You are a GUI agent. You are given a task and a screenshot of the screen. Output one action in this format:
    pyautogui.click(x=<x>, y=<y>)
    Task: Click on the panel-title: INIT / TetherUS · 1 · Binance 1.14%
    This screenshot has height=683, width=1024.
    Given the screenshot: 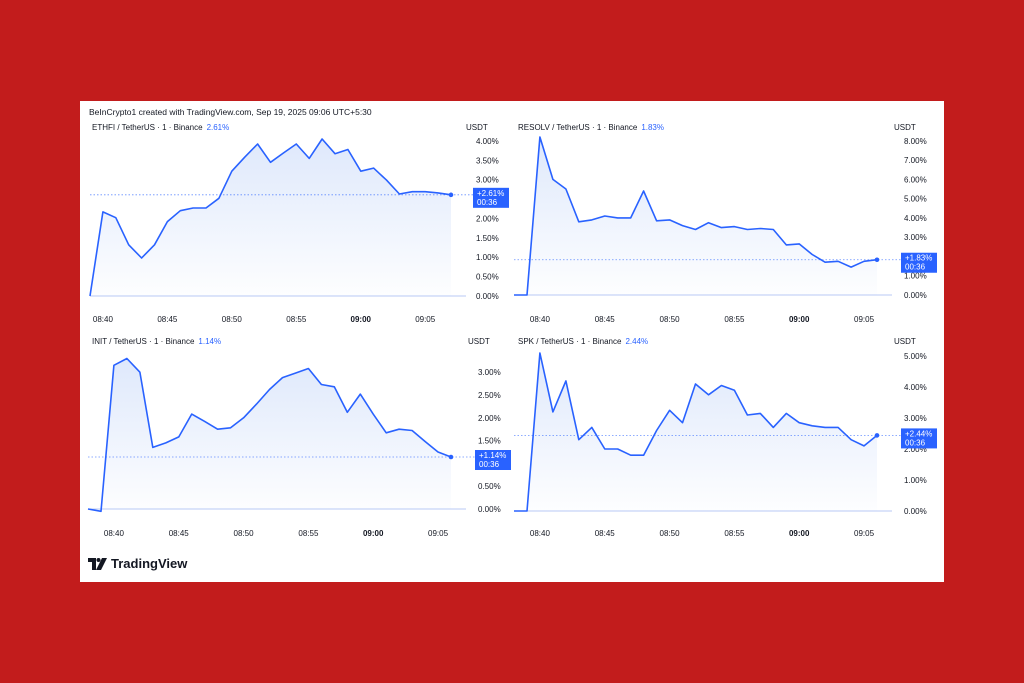 What is the action you would take?
    pyautogui.click(x=156, y=341)
    